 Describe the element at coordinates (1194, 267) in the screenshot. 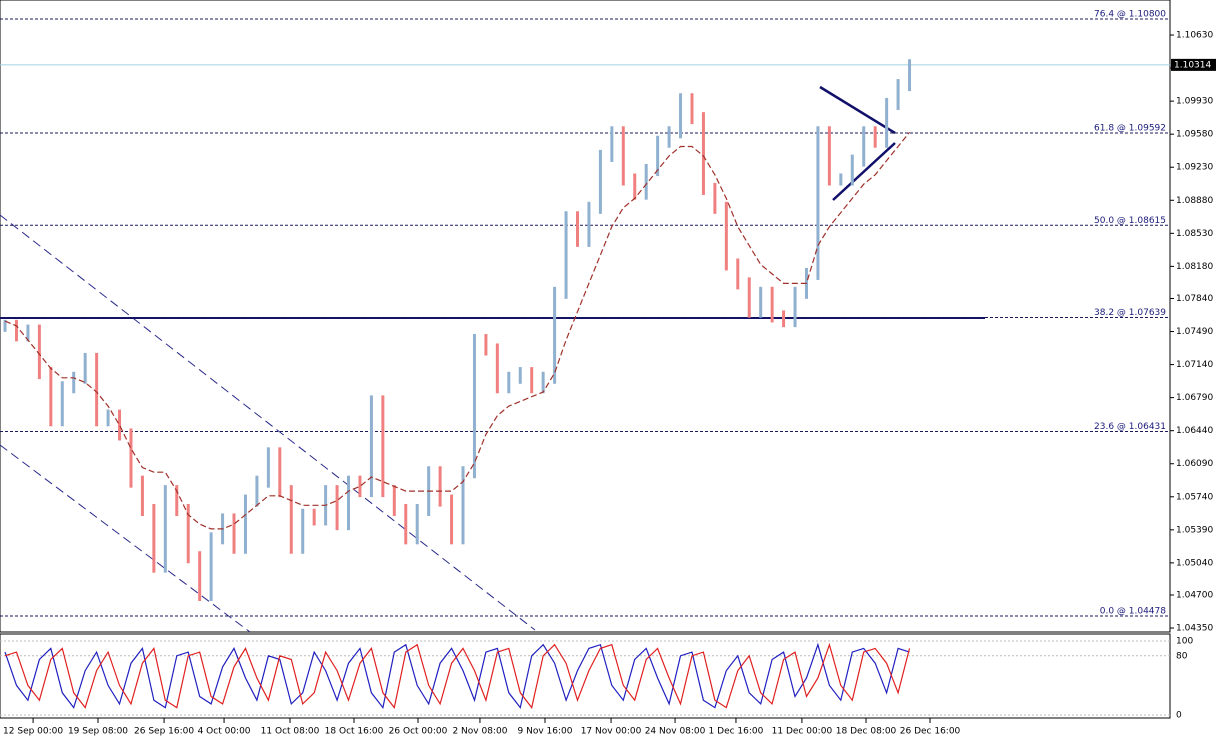

I see `y-tick-label: 1.08180` at that location.